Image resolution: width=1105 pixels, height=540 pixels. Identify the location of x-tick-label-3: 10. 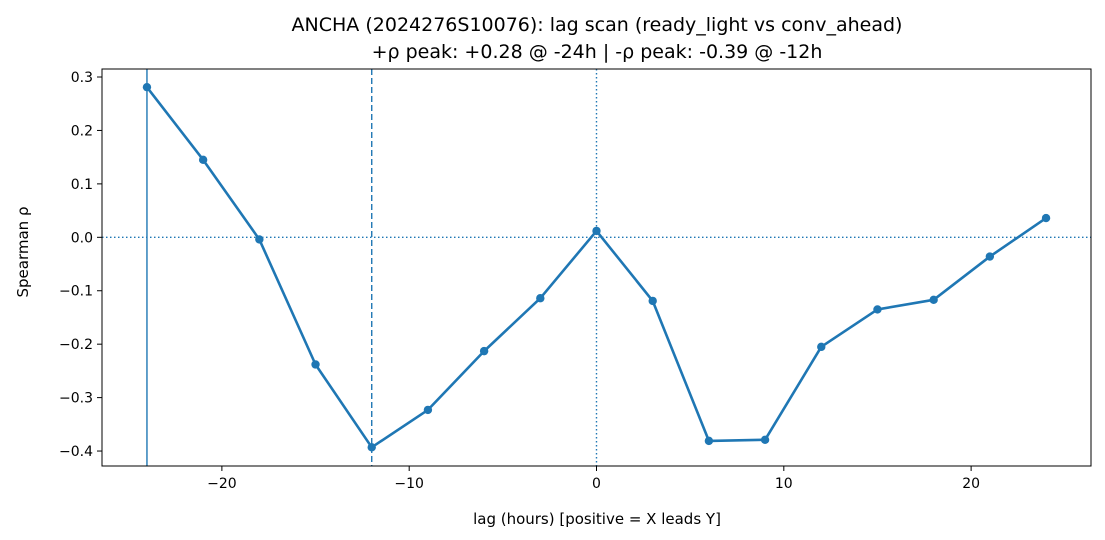
(784, 484).